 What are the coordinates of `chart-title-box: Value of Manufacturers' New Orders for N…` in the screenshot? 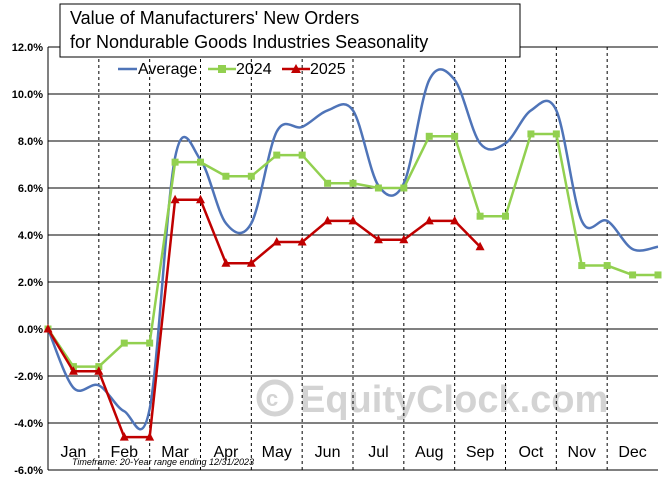 It's located at (290, 30).